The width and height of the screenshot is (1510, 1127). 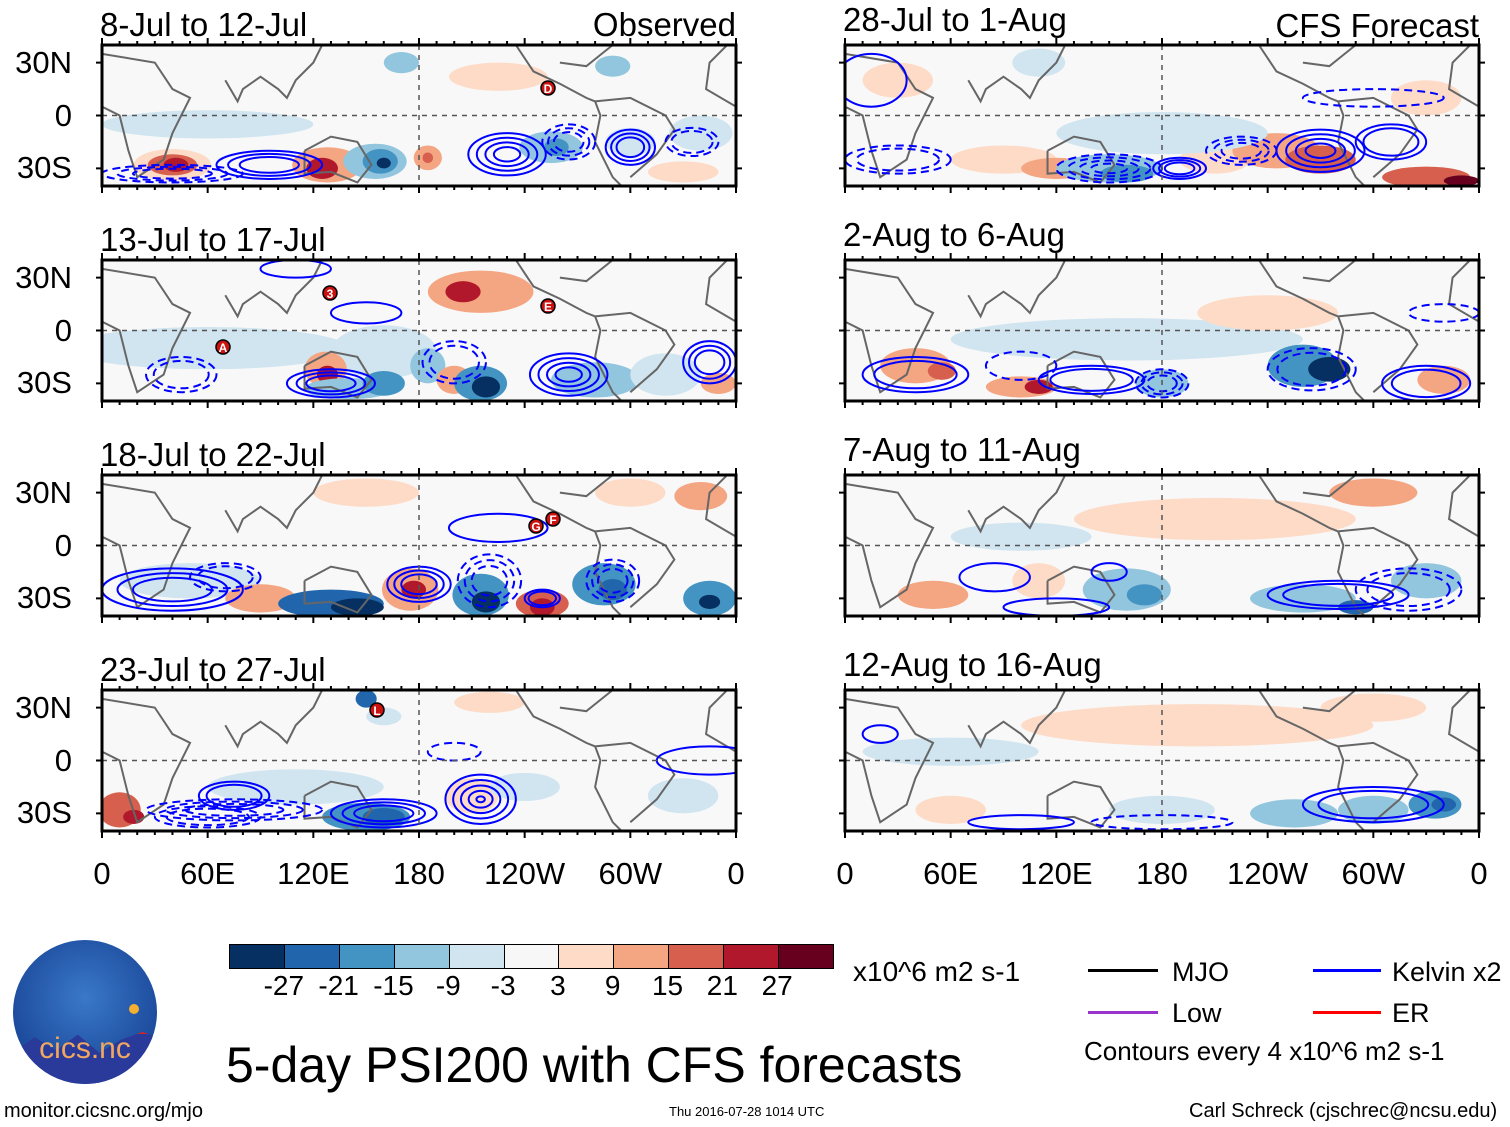 I want to click on lon-tick-label: 60W, so click(x=630, y=873).